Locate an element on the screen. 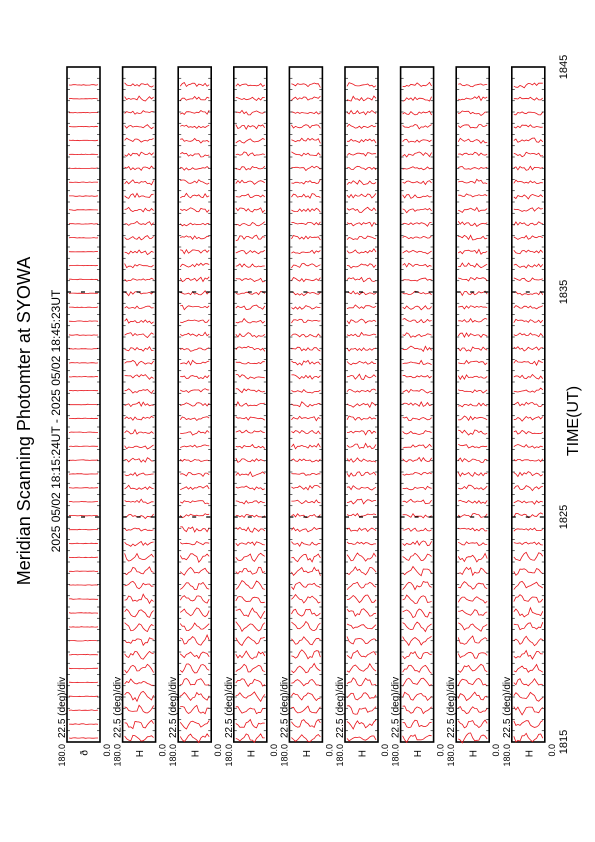  panel-8: 180.0 0.0 H 22.5 (deg)/div is located at coordinates (473, 416).